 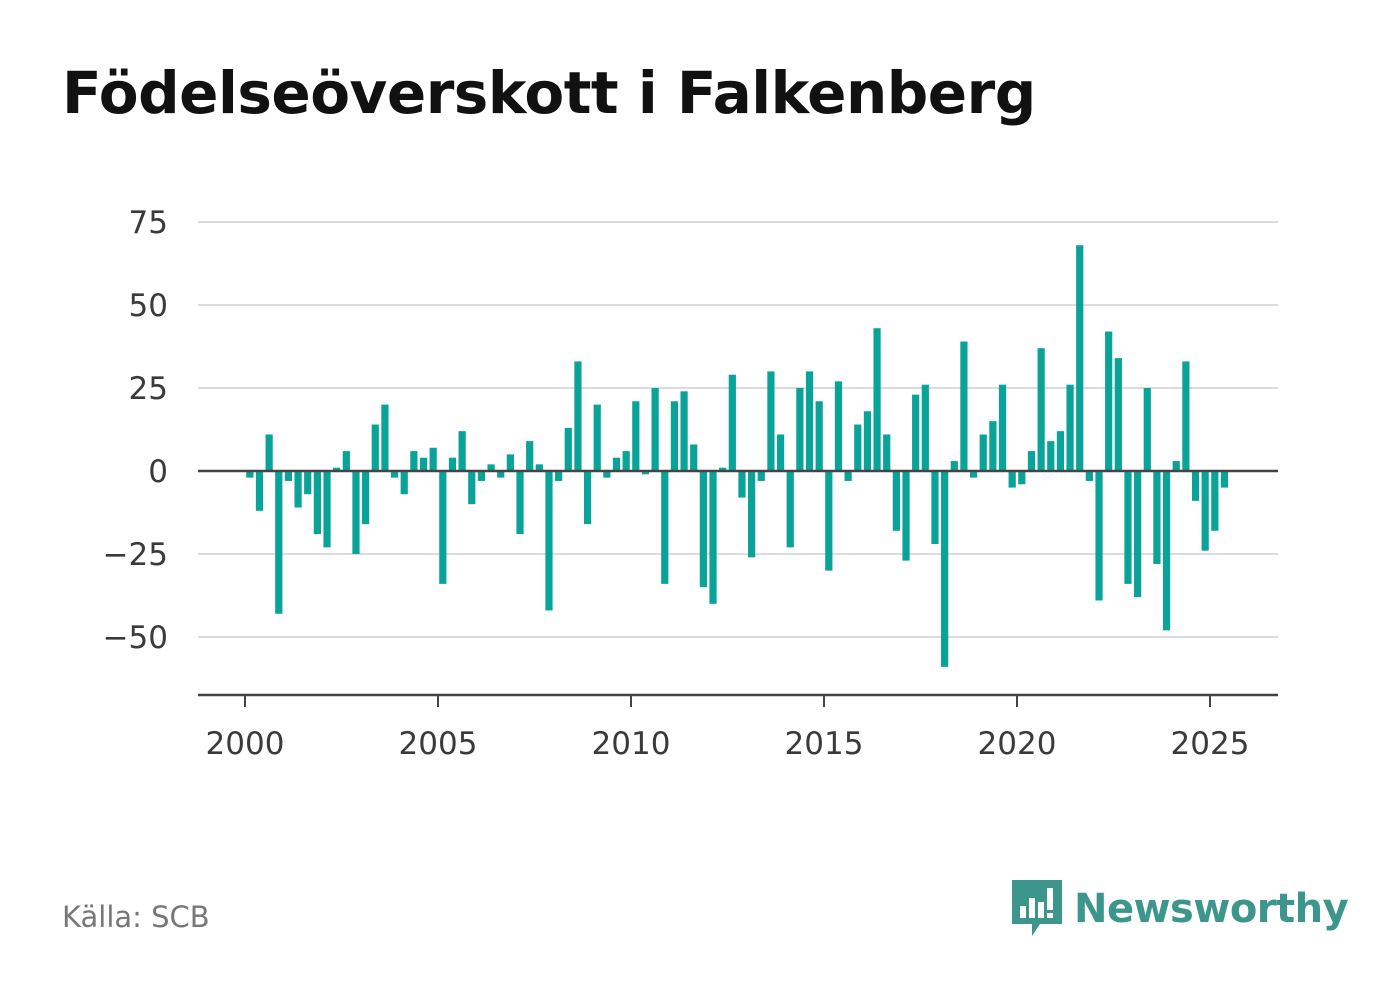 What do you see at coordinates (631, 744) in the screenshot?
I see `x-tick-label: 2010` at bounding box center [631, 744].